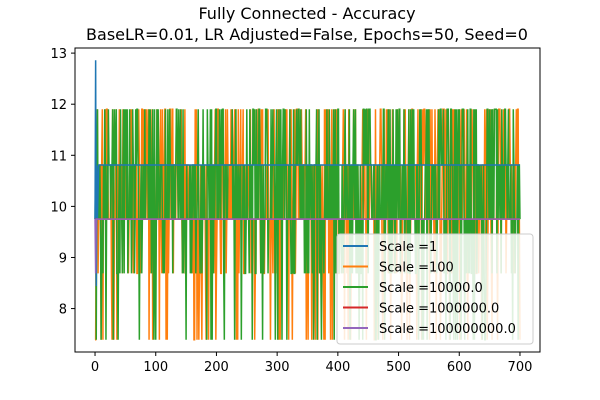 This screenshot has height=400, width=600. Describe the element at coordinates (63, 258) in the screenshot. I see `y-tick-label: 9` at that location.